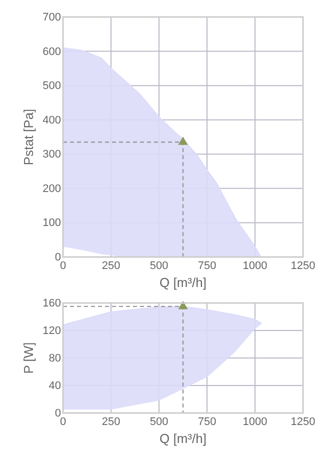 The width and height of the screenshot is (336, 460). I want to click on y-tick-label: 500, so click(51, 86).